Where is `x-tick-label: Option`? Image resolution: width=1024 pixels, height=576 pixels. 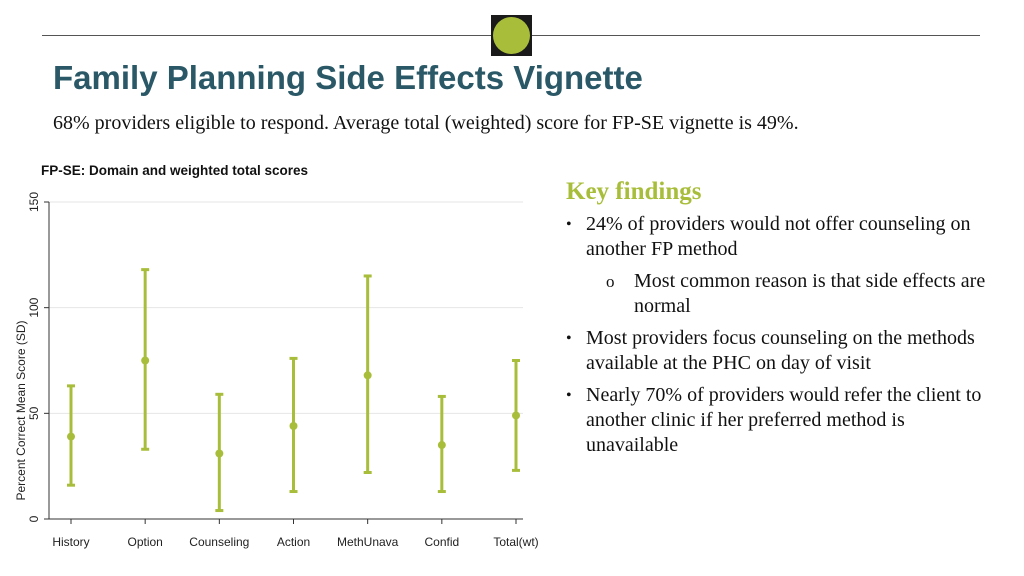
x-tick-label: Option is located at coordinates (144, 542).